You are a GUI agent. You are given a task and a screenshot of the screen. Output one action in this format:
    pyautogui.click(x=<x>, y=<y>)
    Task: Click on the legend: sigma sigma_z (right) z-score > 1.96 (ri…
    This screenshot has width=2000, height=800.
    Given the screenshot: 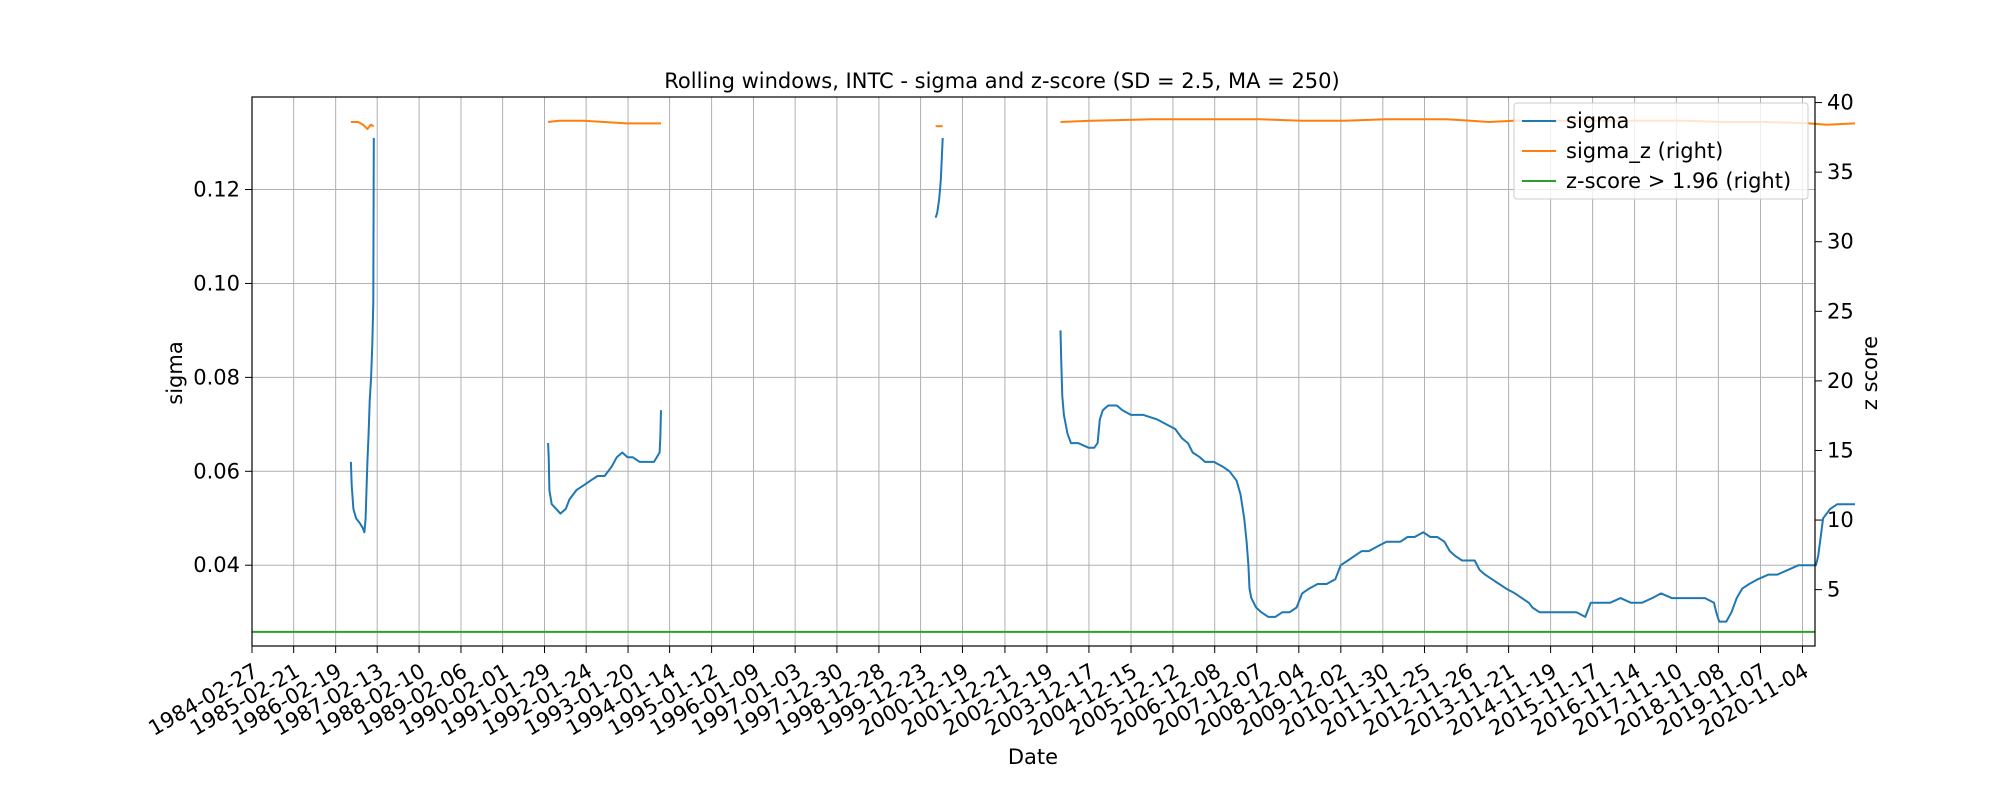 What is the action you would take?
    pyautogui.click(x=1661, y=151)
    